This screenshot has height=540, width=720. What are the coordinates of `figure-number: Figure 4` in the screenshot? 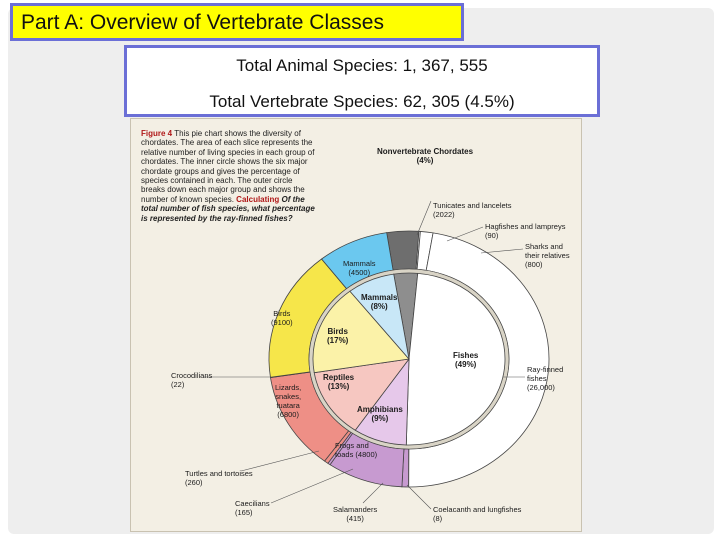 It's located at (157, 133).